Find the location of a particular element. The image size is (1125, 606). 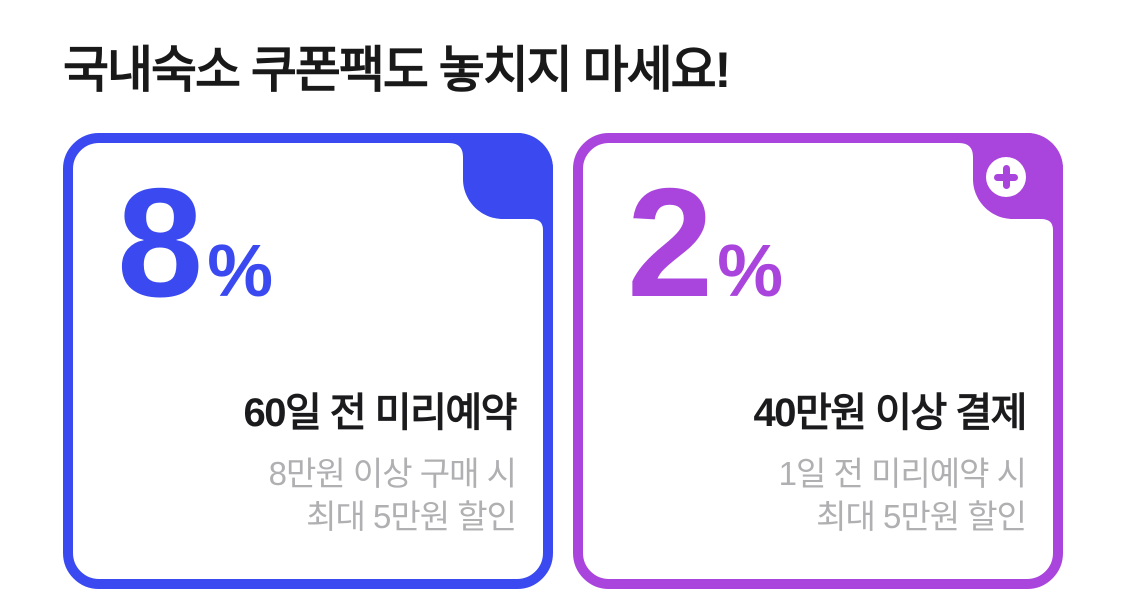

discount-percent-value: 2 is located at coordinates (670, 242).